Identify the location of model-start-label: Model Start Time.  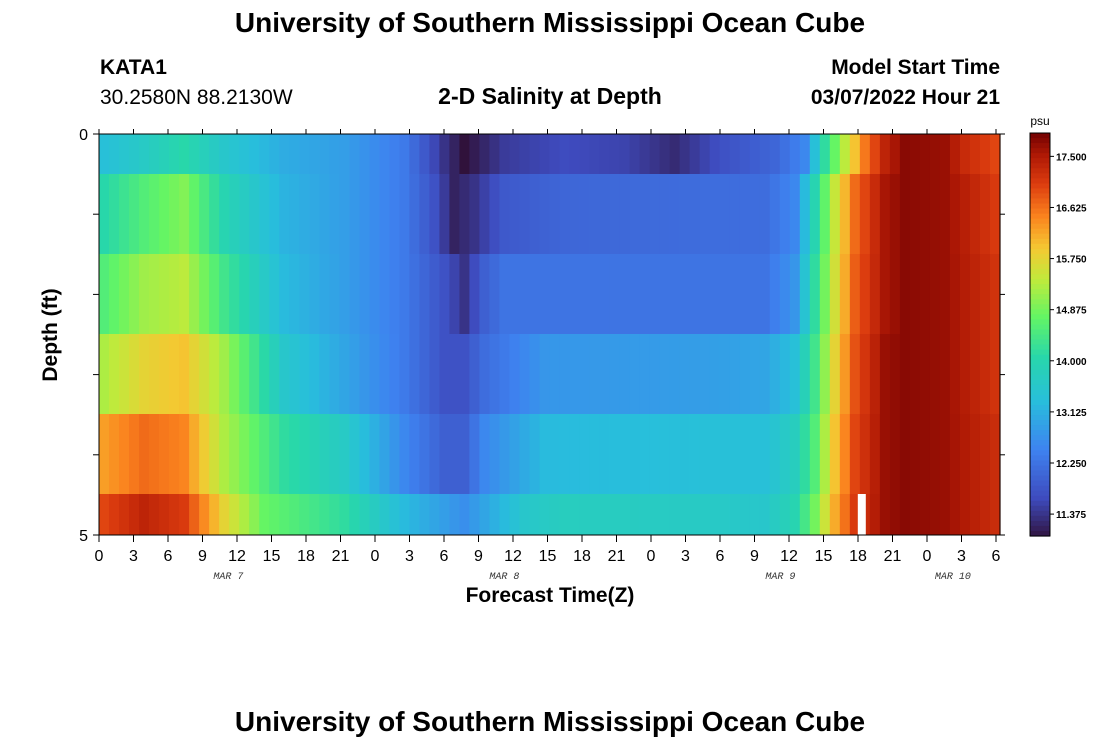
(915, 67).